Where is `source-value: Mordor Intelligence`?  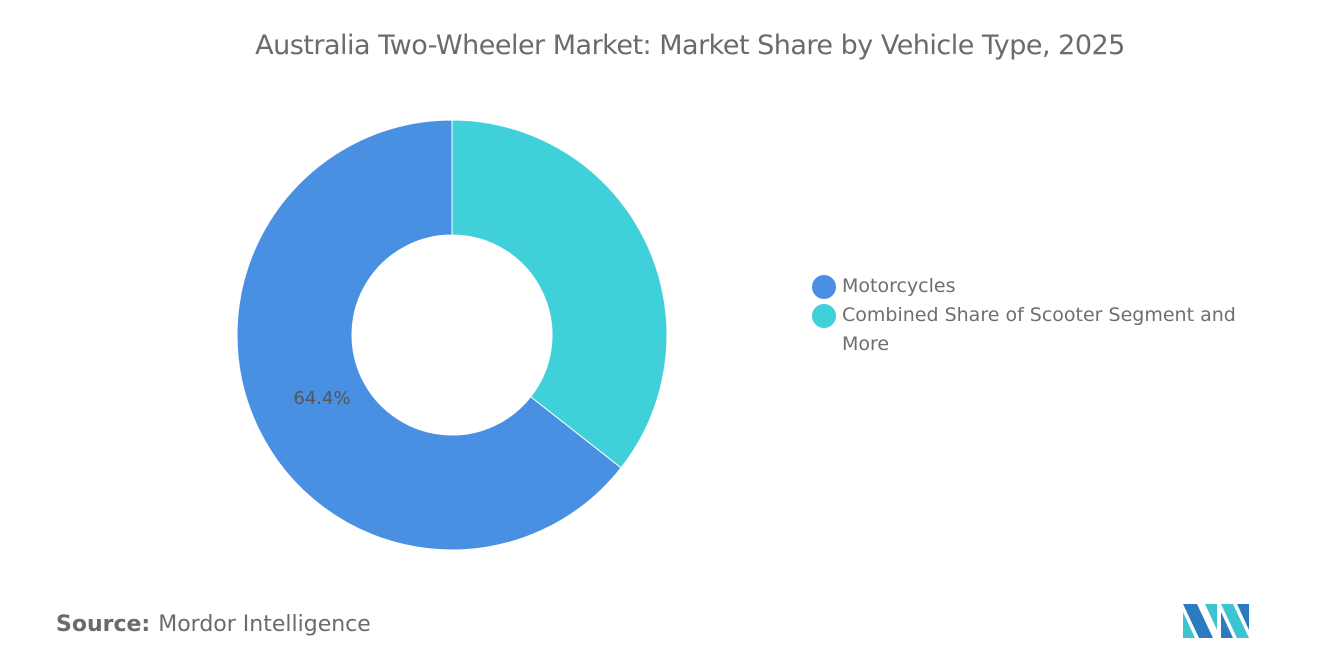 source-value: Mordor Intelligence is located at coordinates (264, 624).